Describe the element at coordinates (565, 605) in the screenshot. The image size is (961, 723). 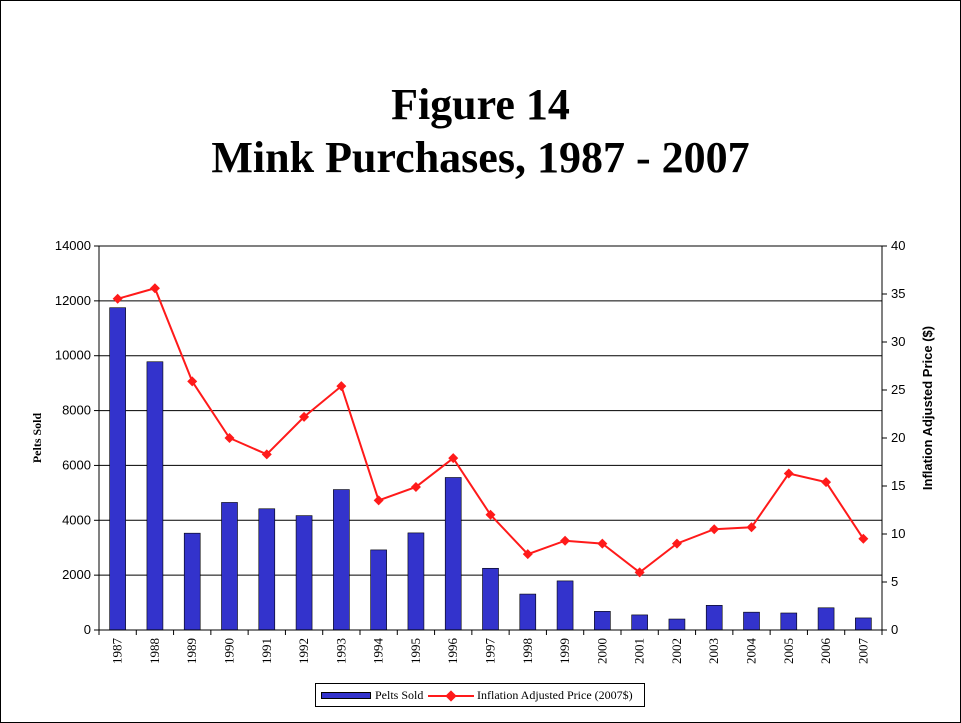
I see `bar-1999` at that location.